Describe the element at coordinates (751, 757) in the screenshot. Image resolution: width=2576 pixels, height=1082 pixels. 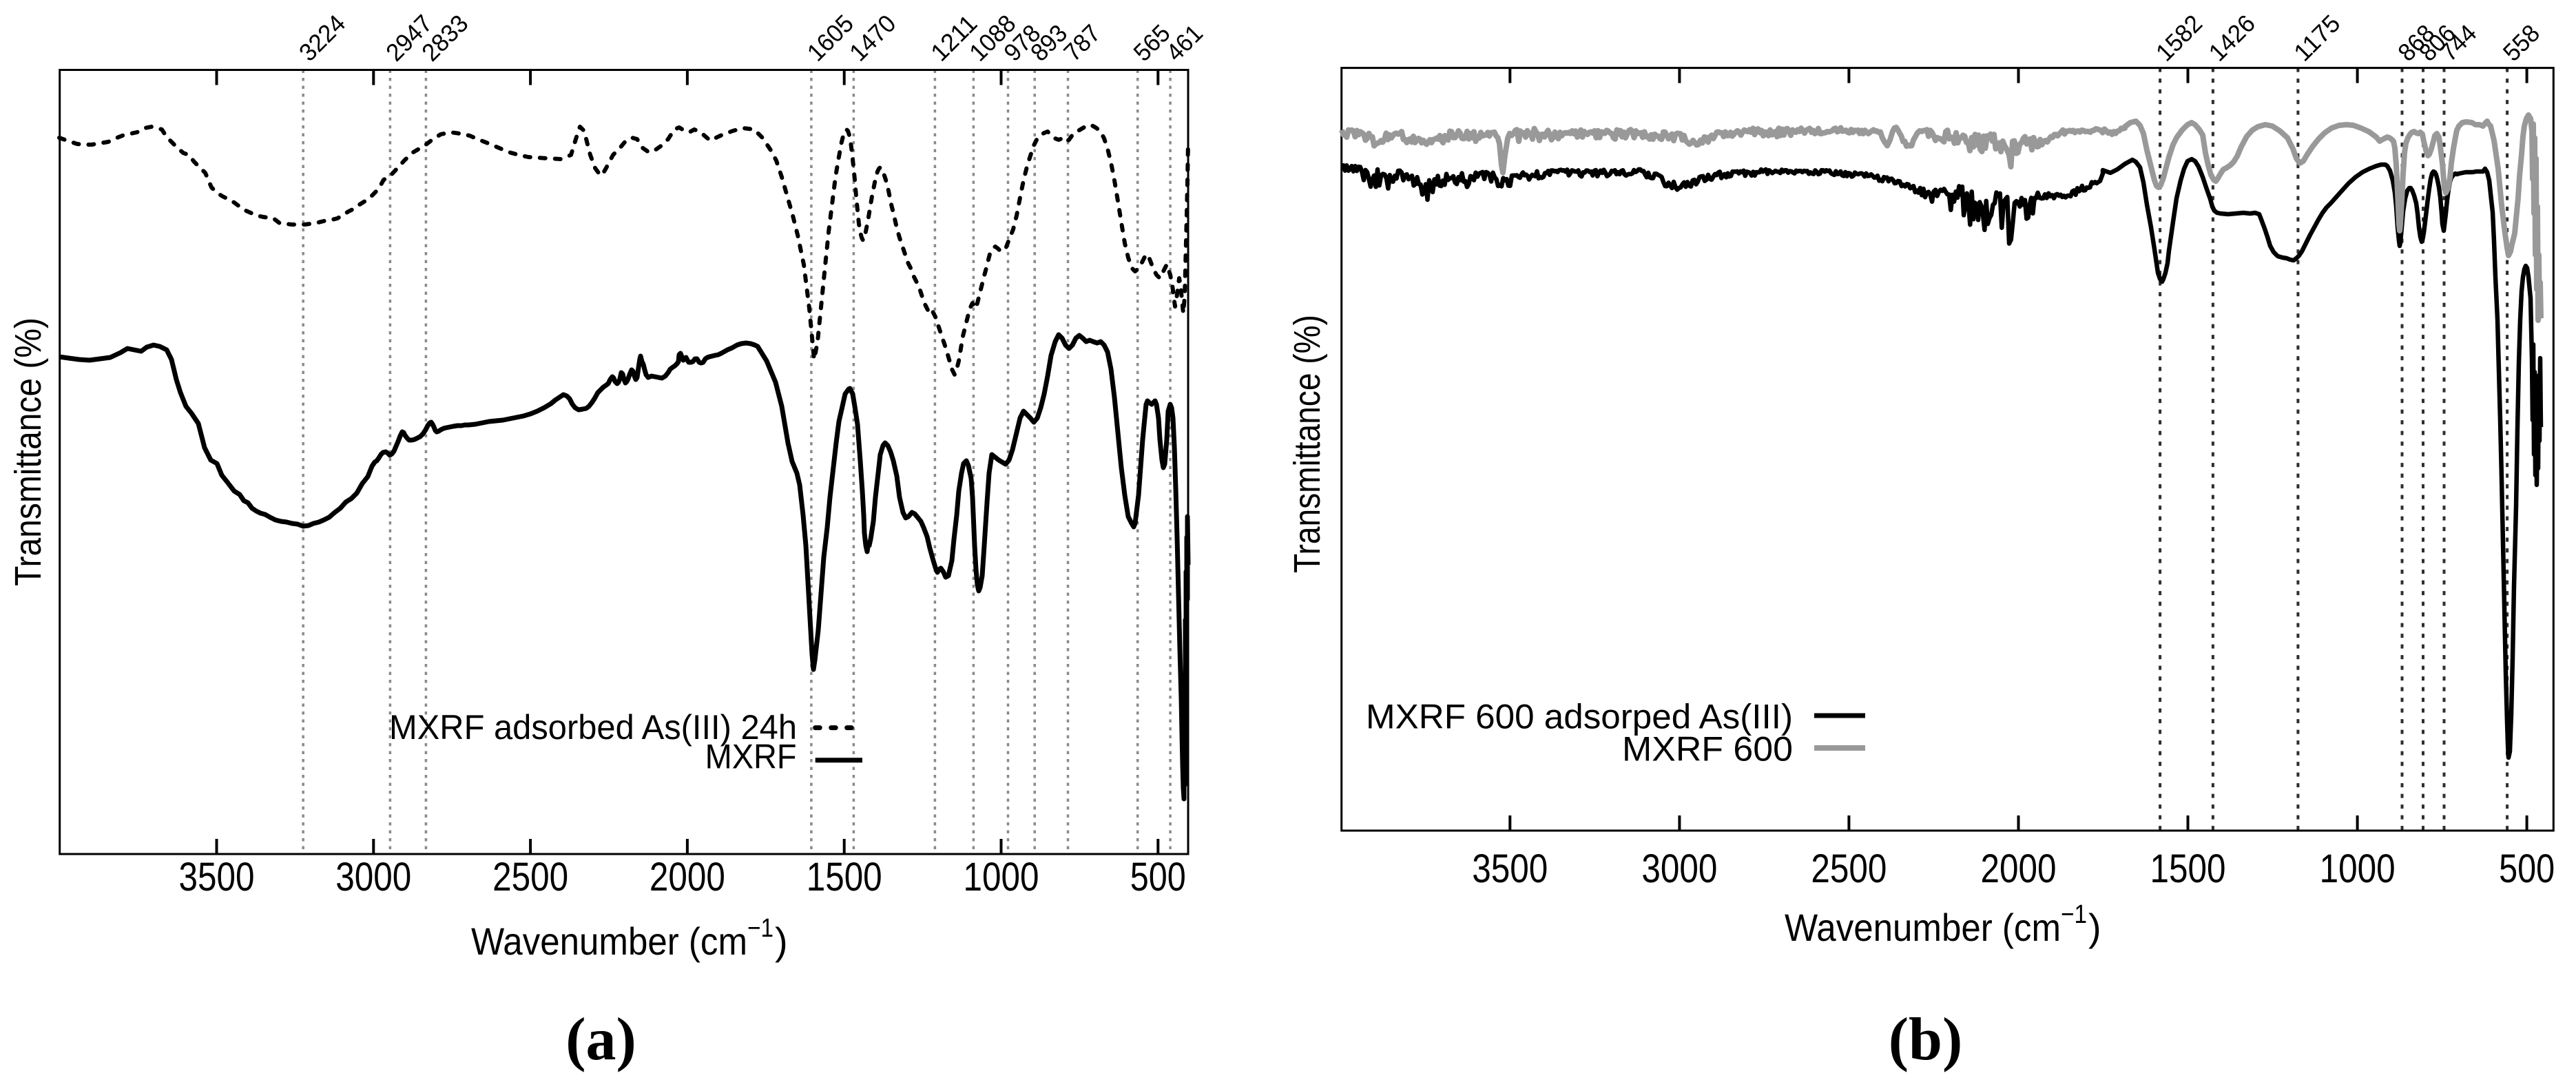
I see `svg-text: MXRF` at that location.